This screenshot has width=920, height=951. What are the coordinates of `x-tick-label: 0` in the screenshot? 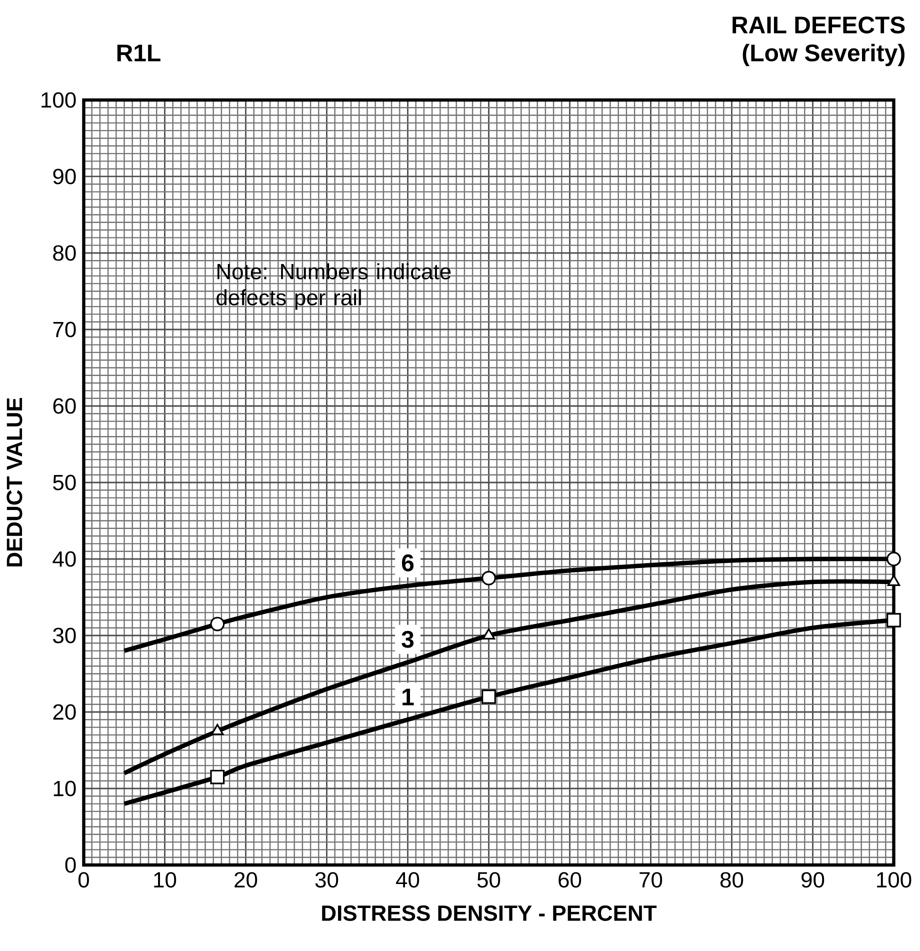 It's located at (84, 880).